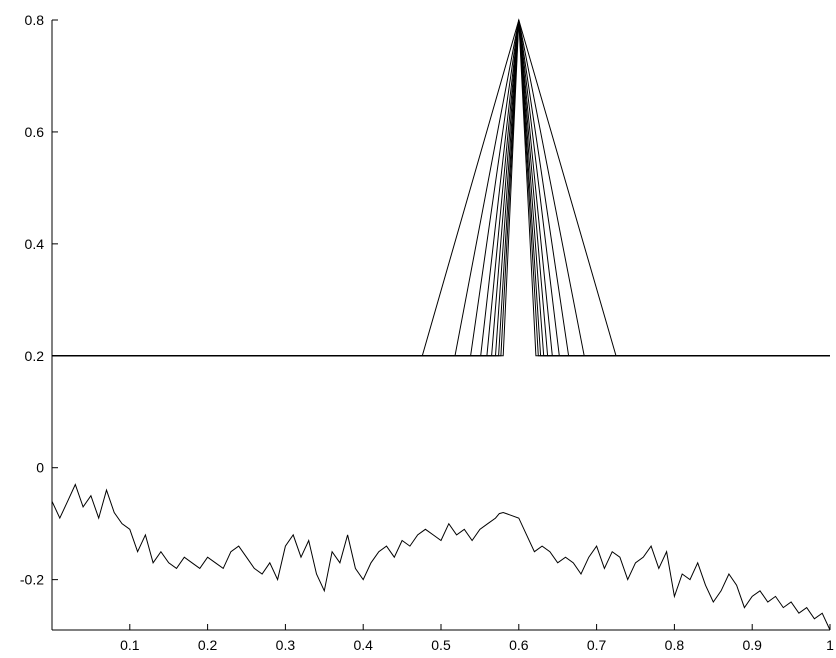  I want to click on y-tick-label: -0.2, so click(32, 580).